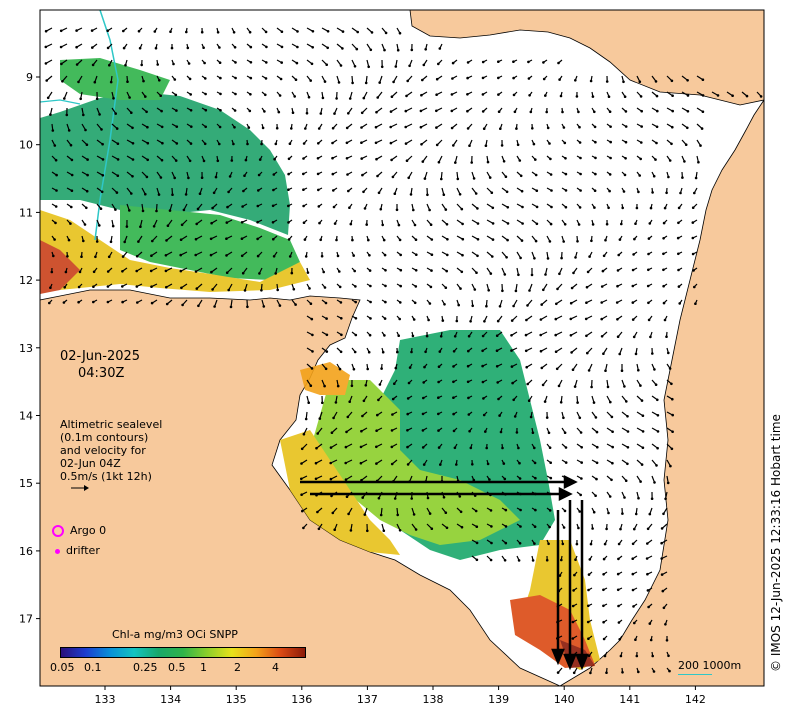 The height and width of the screenshot is (716, 792). What do you see at coordinates (83, 550) in the screenshot?
I see `drifter-label: drifter` at bounding box center [83, 550].